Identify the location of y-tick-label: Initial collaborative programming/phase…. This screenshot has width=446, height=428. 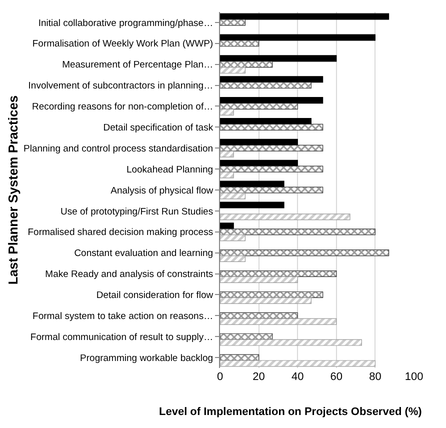
(126, 23).